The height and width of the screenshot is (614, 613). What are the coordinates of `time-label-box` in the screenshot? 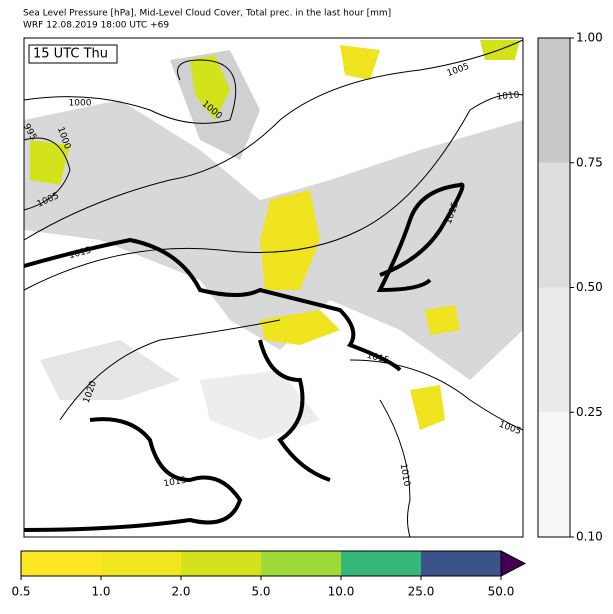 It's located at (73, 54).